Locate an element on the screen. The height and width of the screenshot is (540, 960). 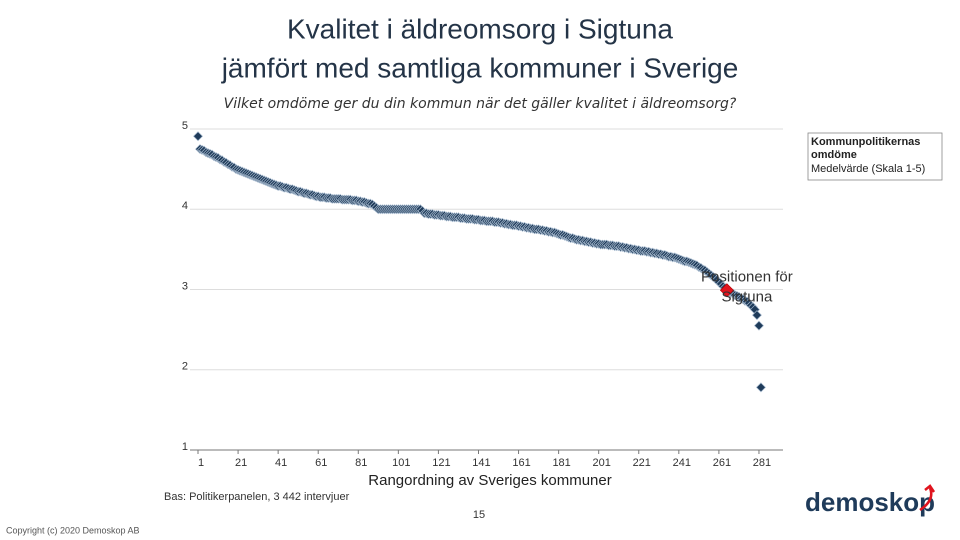
x-tick-label: 41 is located at coordinates (281, 463).